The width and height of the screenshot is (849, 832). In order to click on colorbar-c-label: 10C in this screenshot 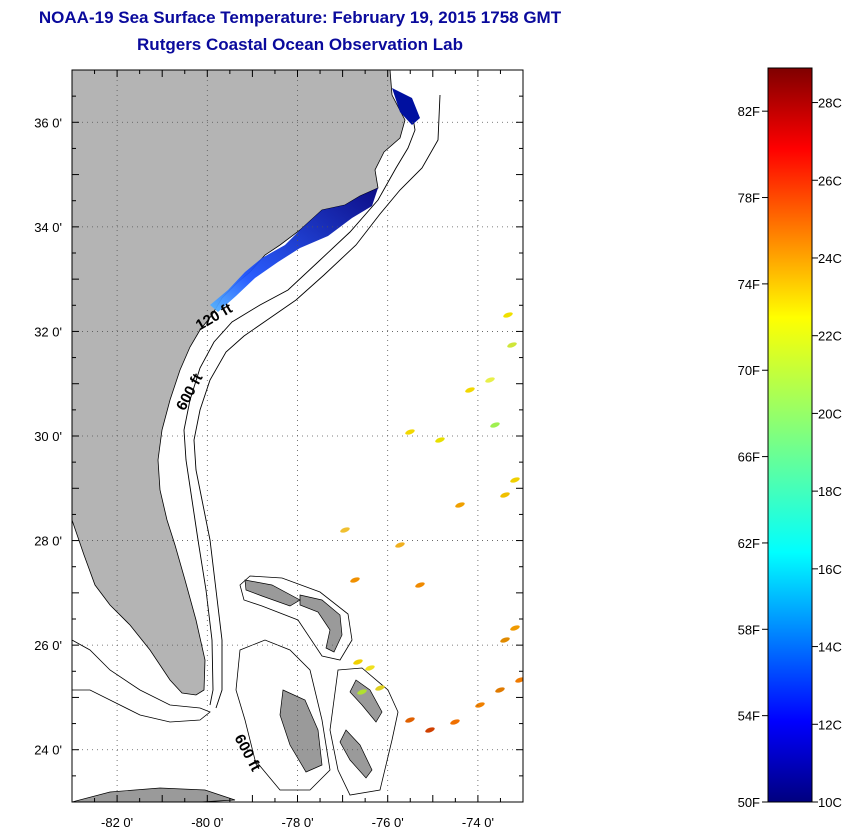, I will do `click(830, 802)`.